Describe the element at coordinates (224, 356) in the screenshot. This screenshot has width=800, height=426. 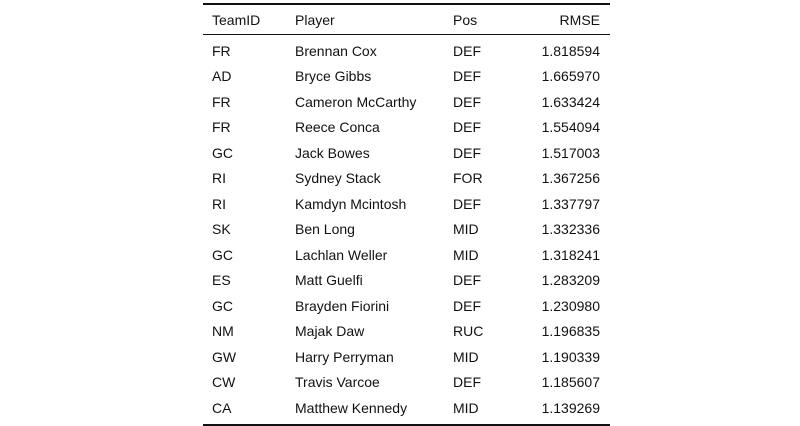
I see `cell-teamid: GW` at that location.